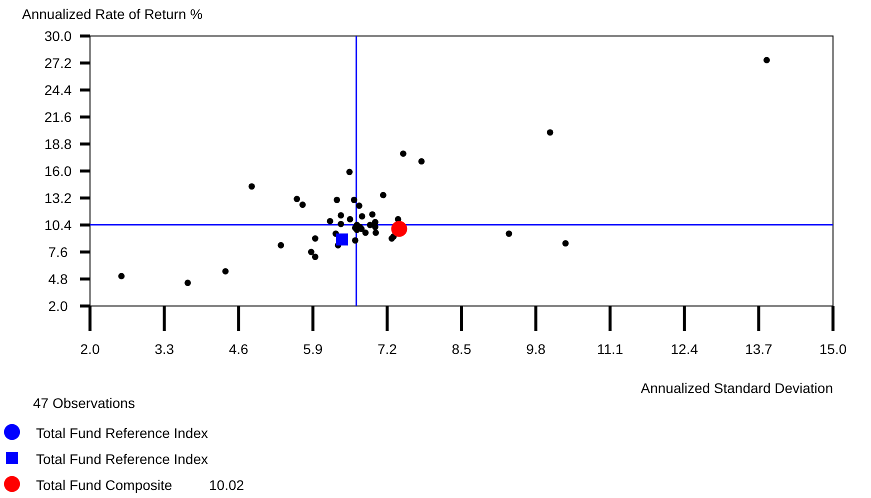 The height and width of the screenshot is (498, 871). Describe the element at coordinates (462, 349) in the screenshot. I see `x-tick-label: 8.5` at that location.